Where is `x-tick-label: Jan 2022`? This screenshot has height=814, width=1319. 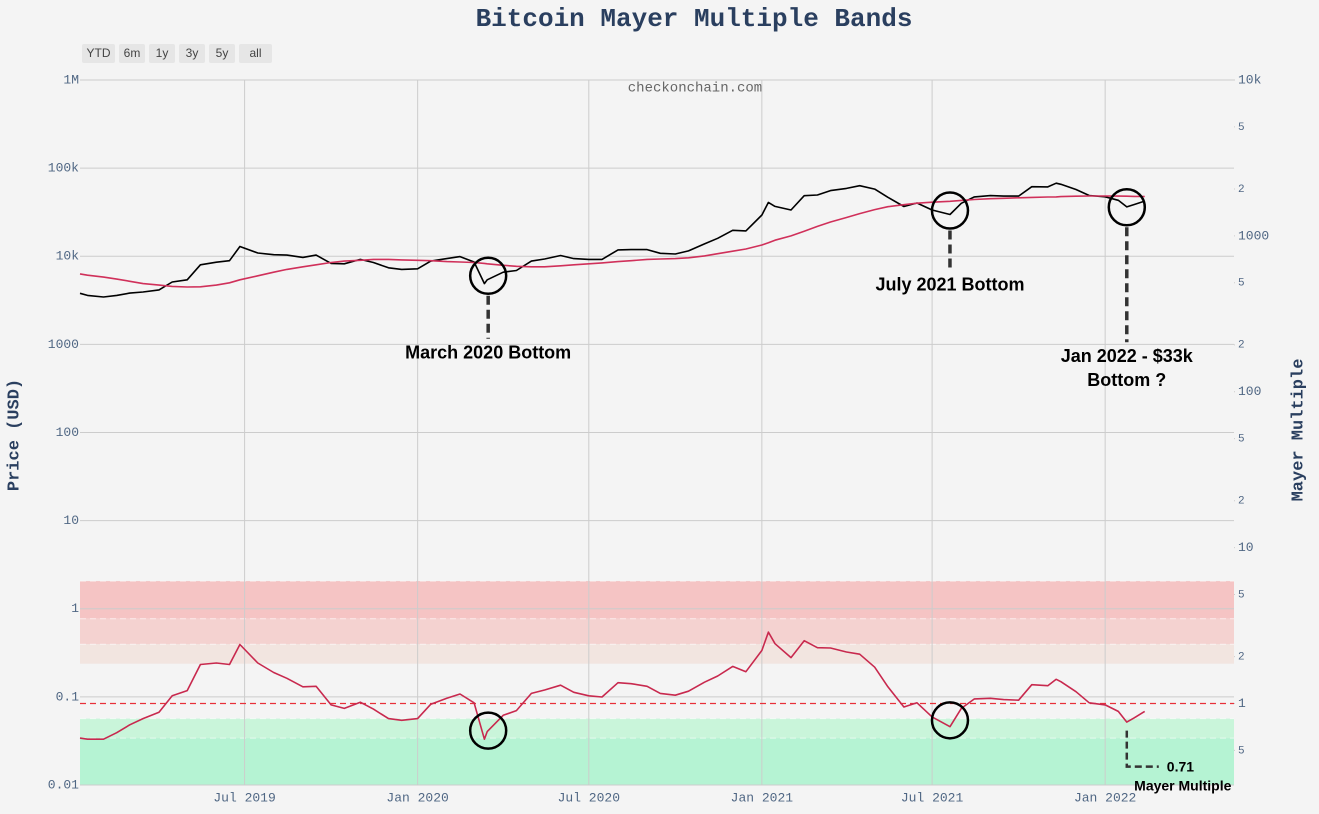
x-tick-label: Jan 2022 is located at coordinates (1105, 797).